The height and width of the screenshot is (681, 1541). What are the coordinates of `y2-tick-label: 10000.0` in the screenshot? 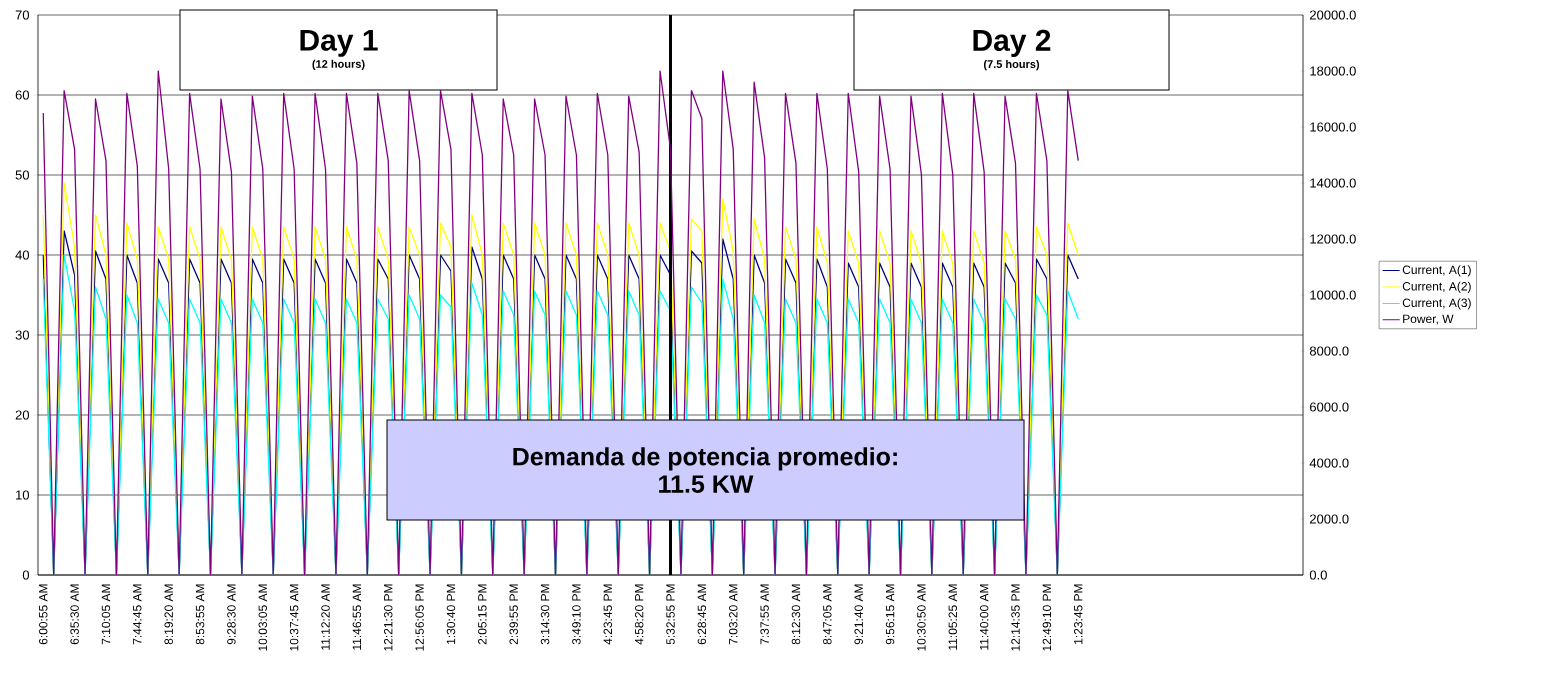 It's located at (1333, 295).